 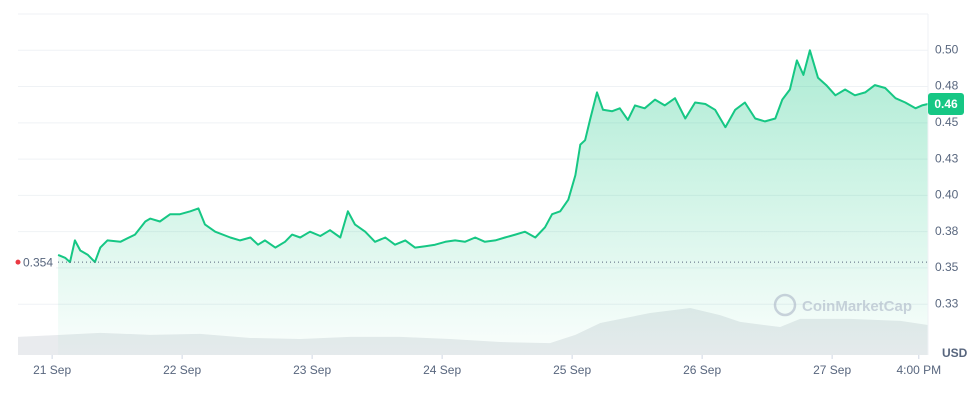 What do you see at coordinates (947, 158) in the screenshot?
I see `y-tick-label: 0.43` at bounding box center [947, 158].